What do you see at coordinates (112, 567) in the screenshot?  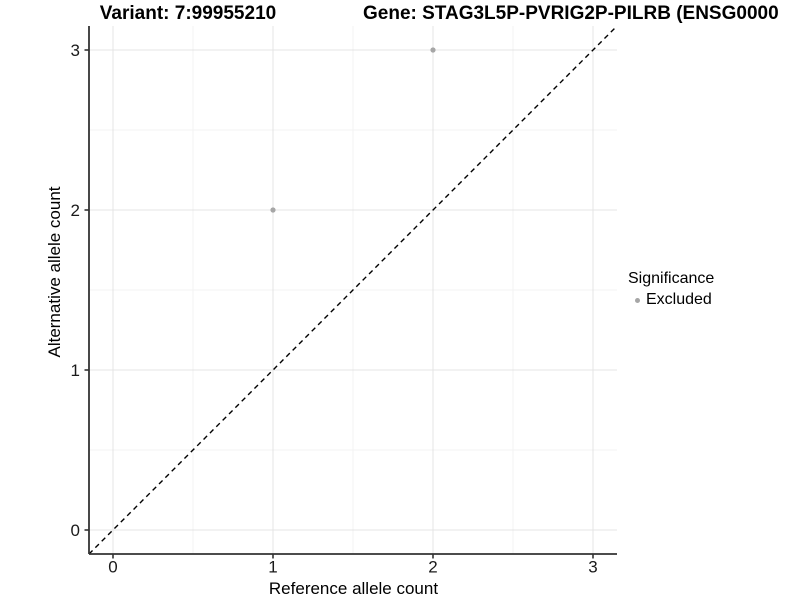 I see `x-tick-label: 0` at bounding box center [112, 567].